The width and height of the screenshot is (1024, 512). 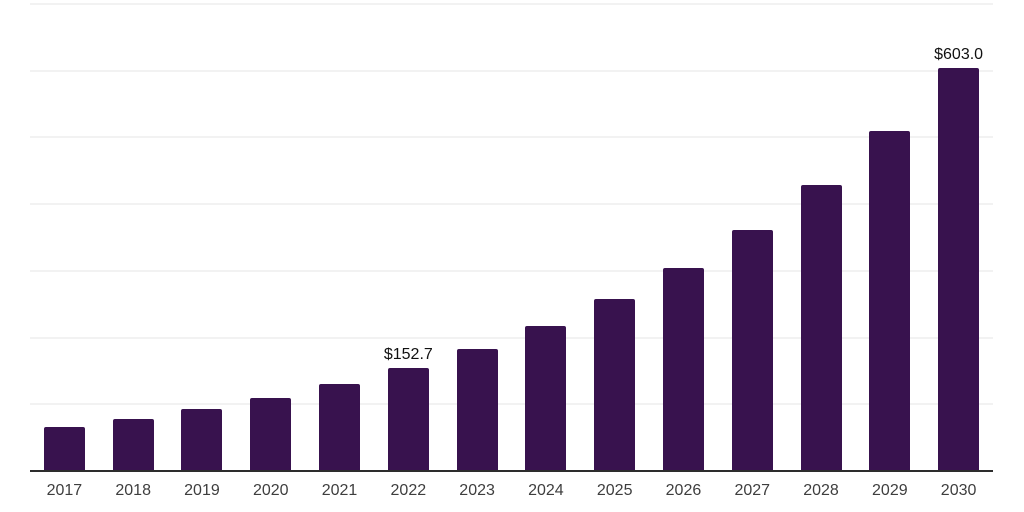 What do you see at coordinates (202, 490) in the screenshot?
I see `x-tick-label-2019: 2019` at bounding box center [202, 490].